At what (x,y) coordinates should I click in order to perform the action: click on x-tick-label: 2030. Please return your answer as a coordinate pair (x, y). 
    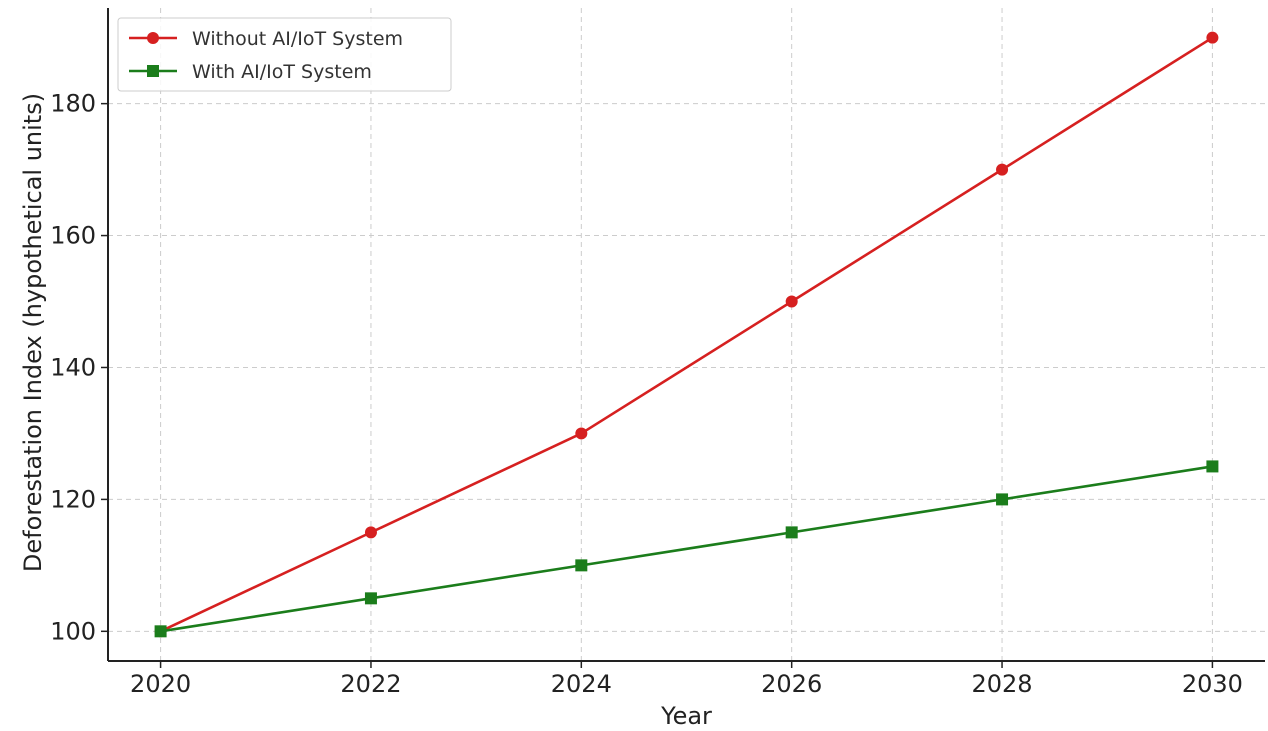
    Looking at the image, I should click on (1212, 684).